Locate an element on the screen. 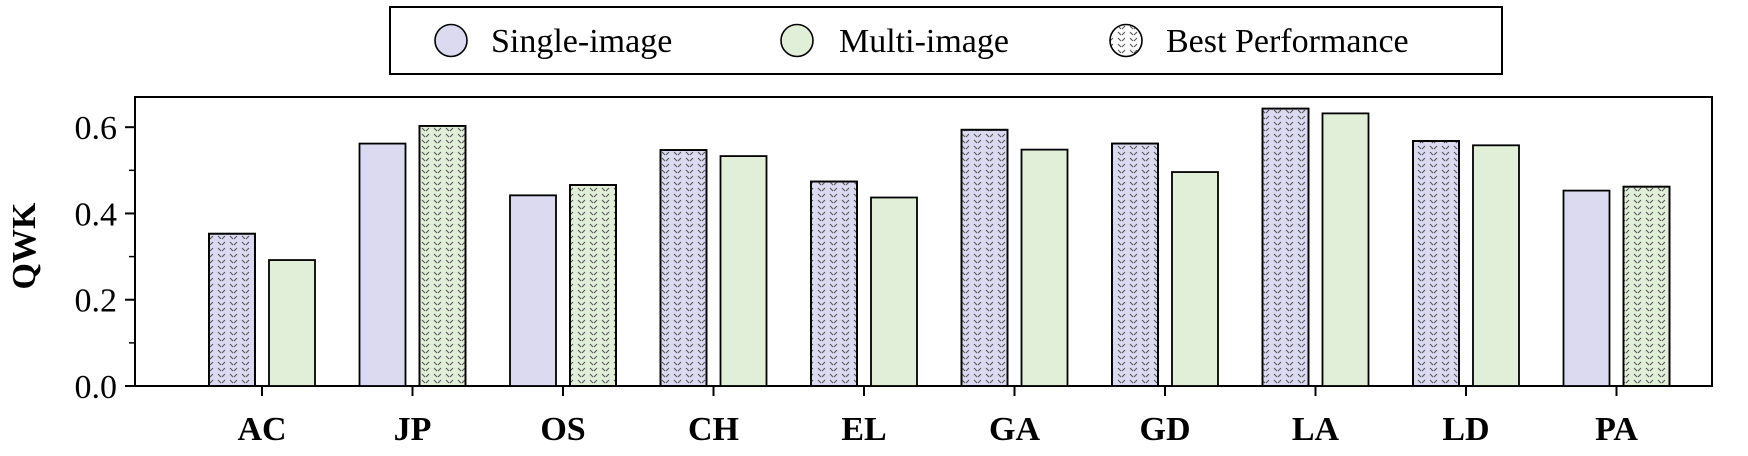 This screenshot has width=1748, height=456. bar-single-image-jp is located at coordinates (382, 264).